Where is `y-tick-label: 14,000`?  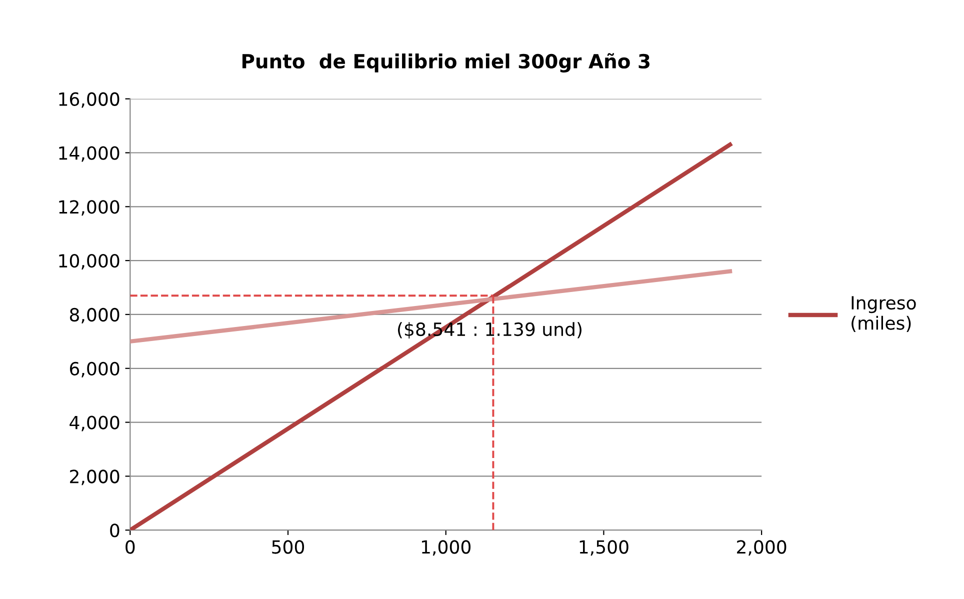 y-tick-label: 14,000 is located at coordinates (89, 154).